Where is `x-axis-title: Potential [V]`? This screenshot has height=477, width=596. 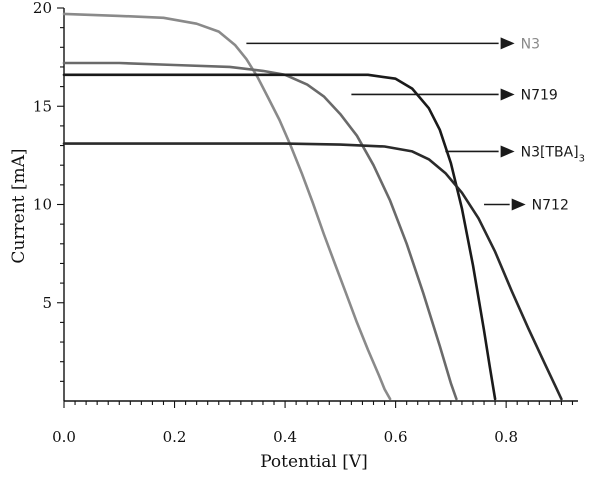
x-axis-title: Potential [V] is located at coordinates (314, 462).